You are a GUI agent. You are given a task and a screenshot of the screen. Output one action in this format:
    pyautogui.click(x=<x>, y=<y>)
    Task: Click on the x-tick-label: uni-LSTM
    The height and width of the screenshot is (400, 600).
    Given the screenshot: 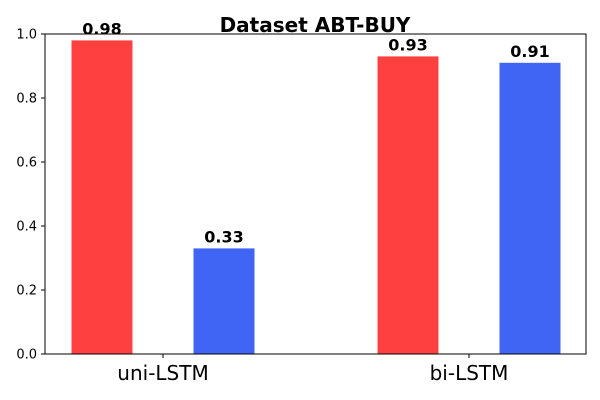 What is the action you would take?
    pyautogui.click(x=162, y=373)
    